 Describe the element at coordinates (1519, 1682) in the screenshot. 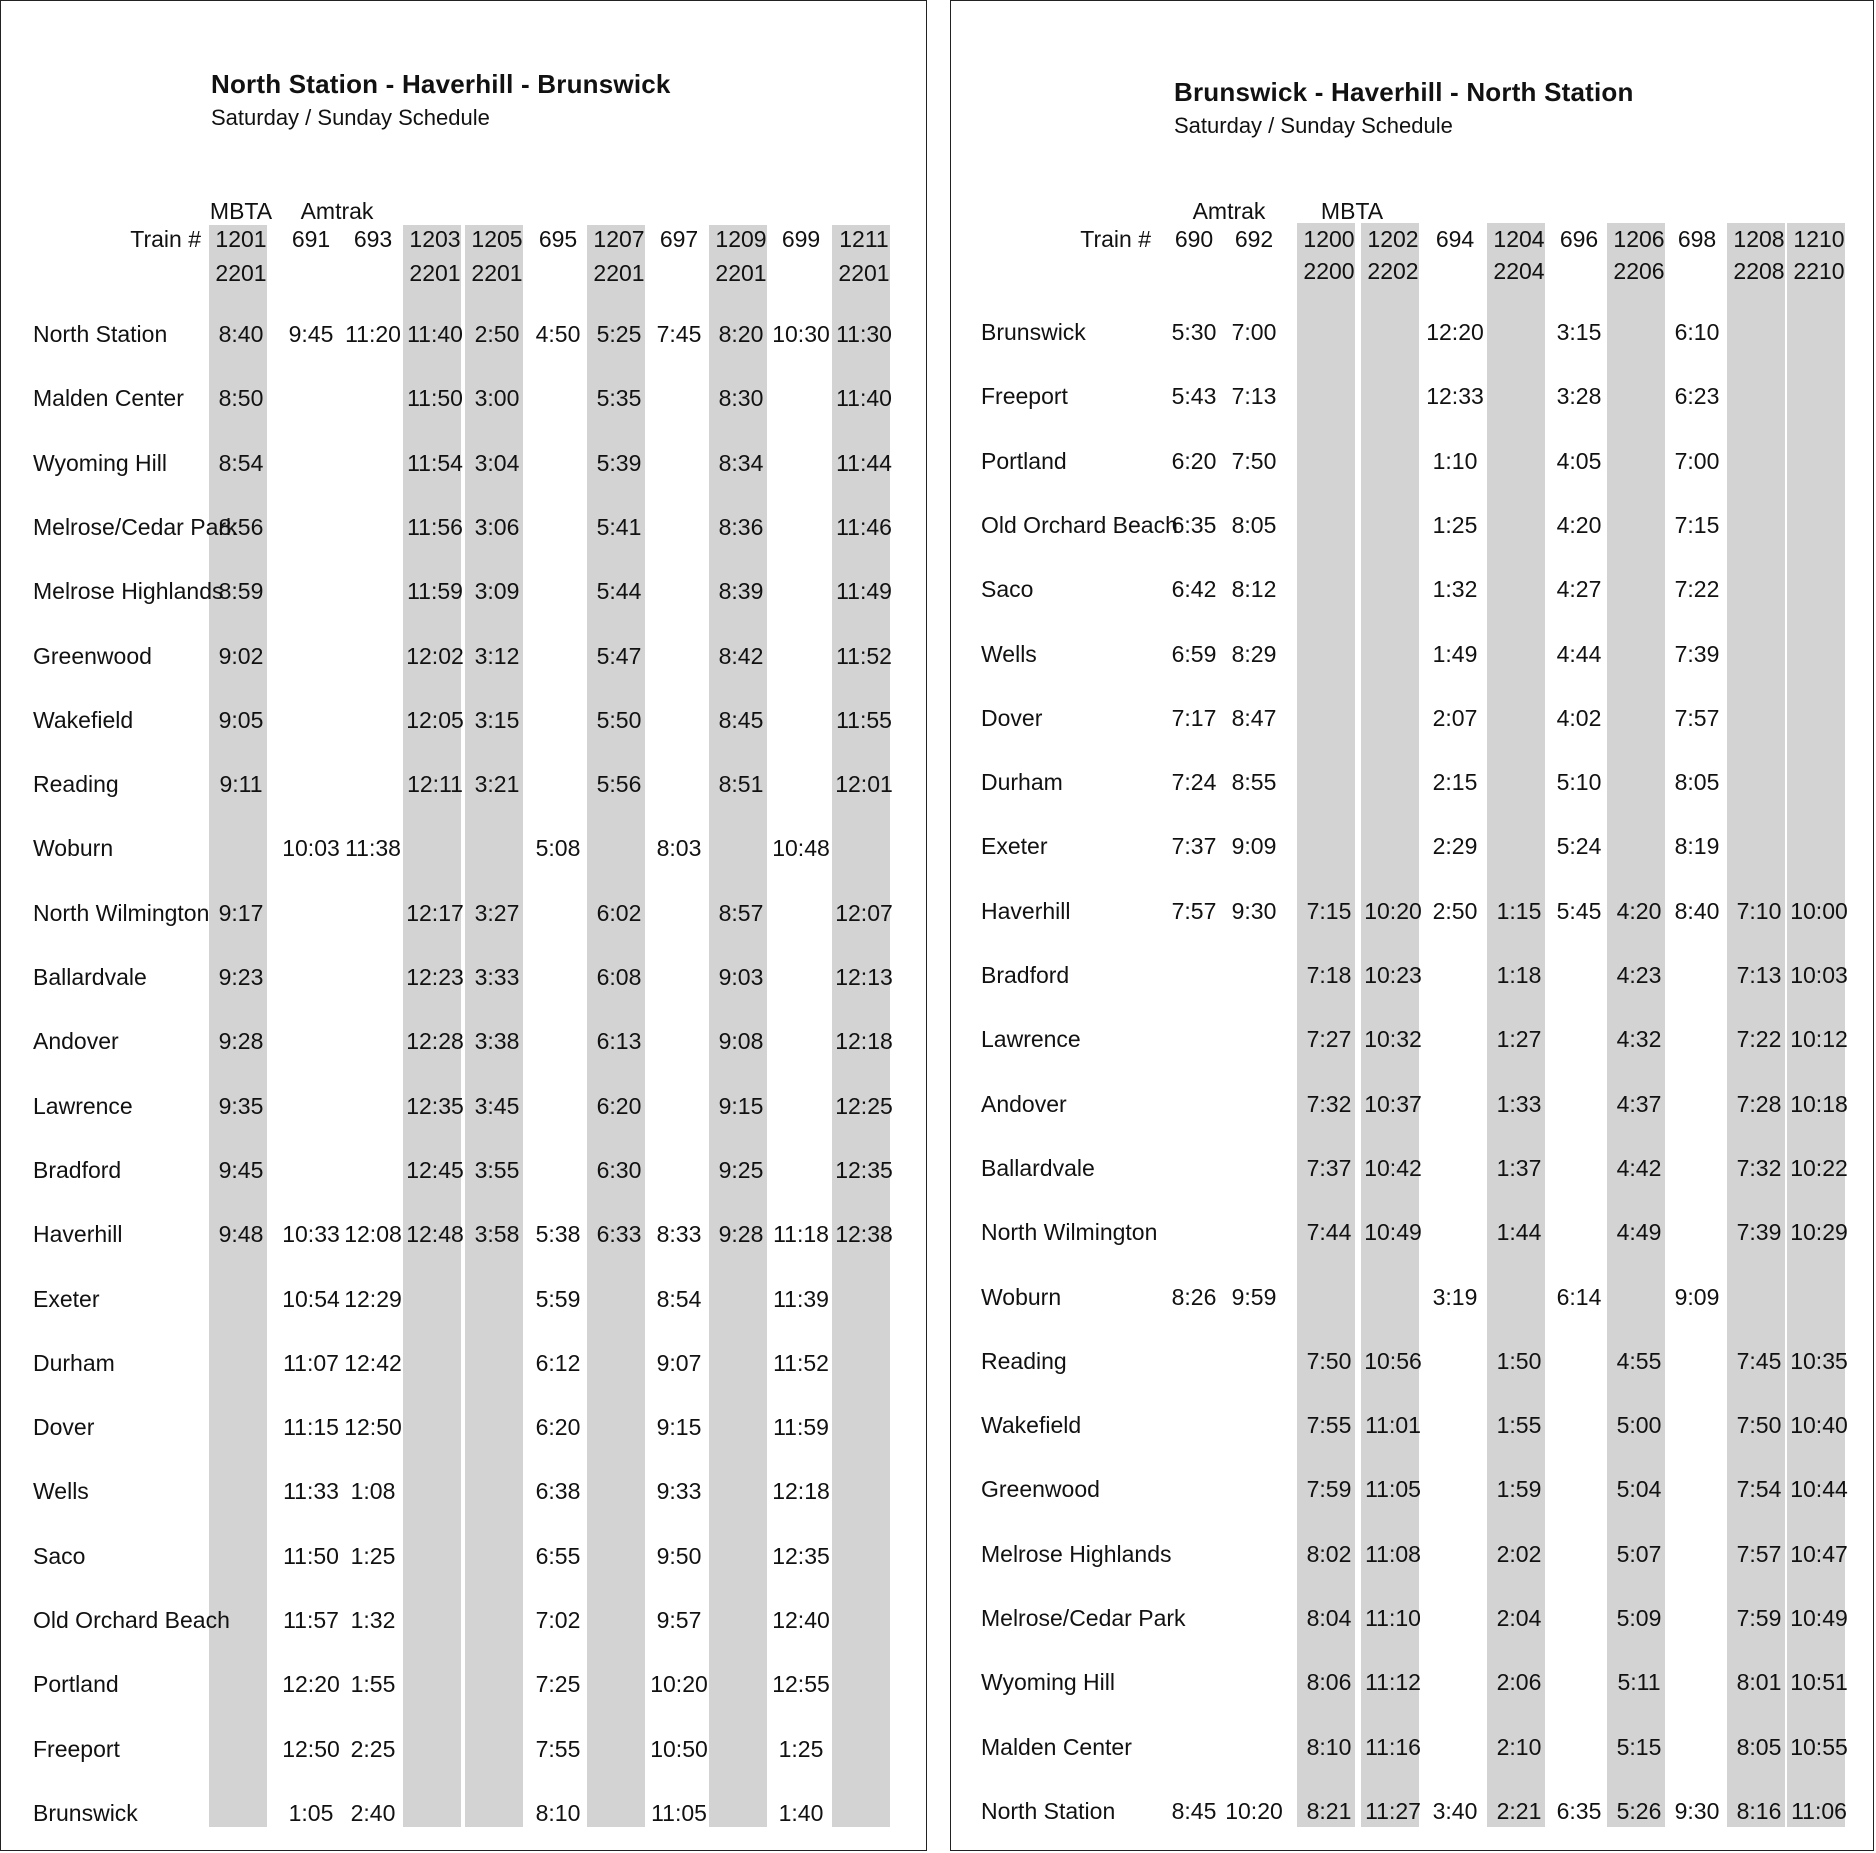

I see `departure-time: 2:06` at that location.